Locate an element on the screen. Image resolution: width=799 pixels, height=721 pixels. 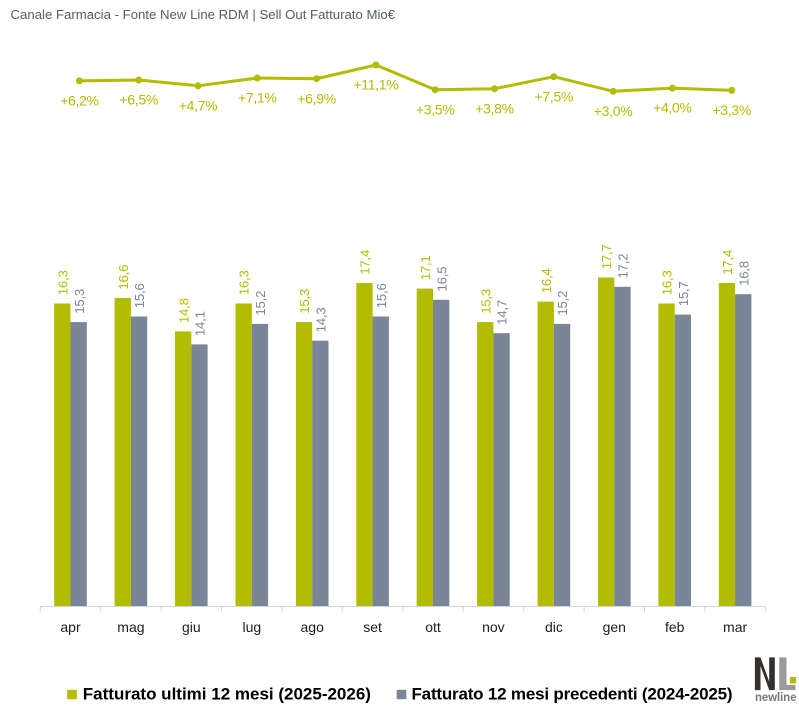
svg-text: 16,5 is located at coordinates (441, 279).